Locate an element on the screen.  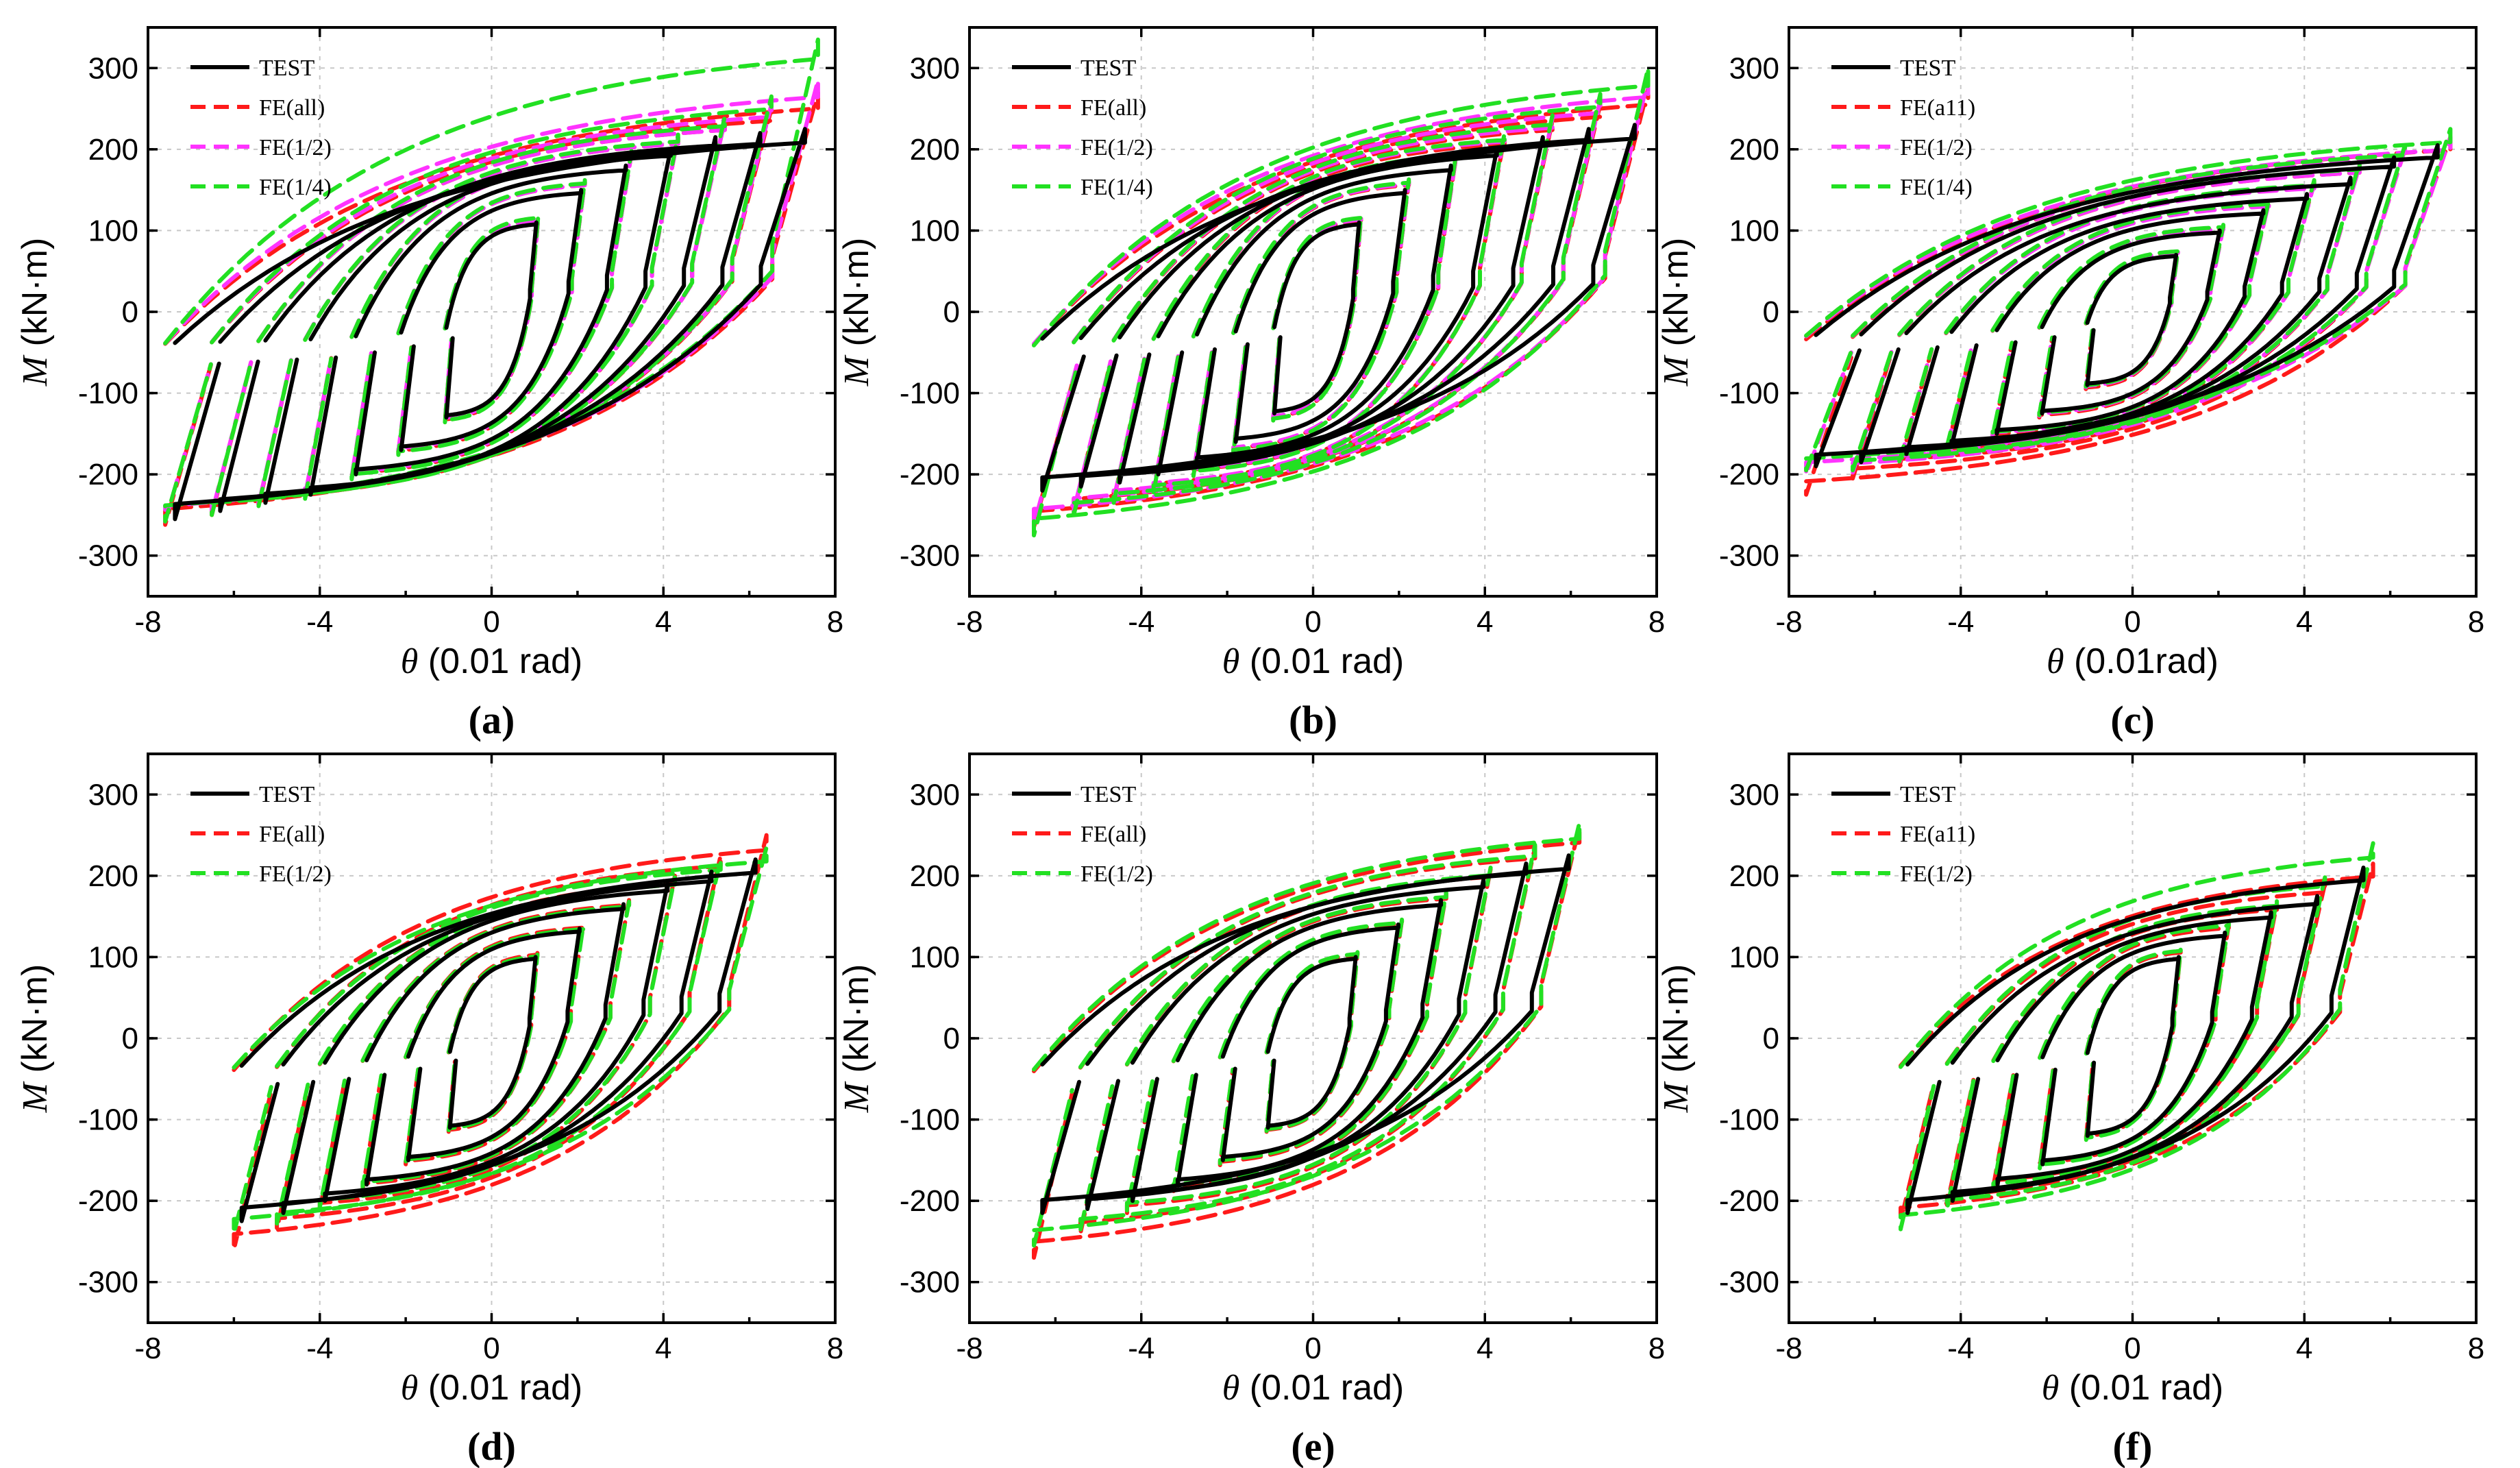
panel-caption: (e) is located at coordinates (1313, 1446).